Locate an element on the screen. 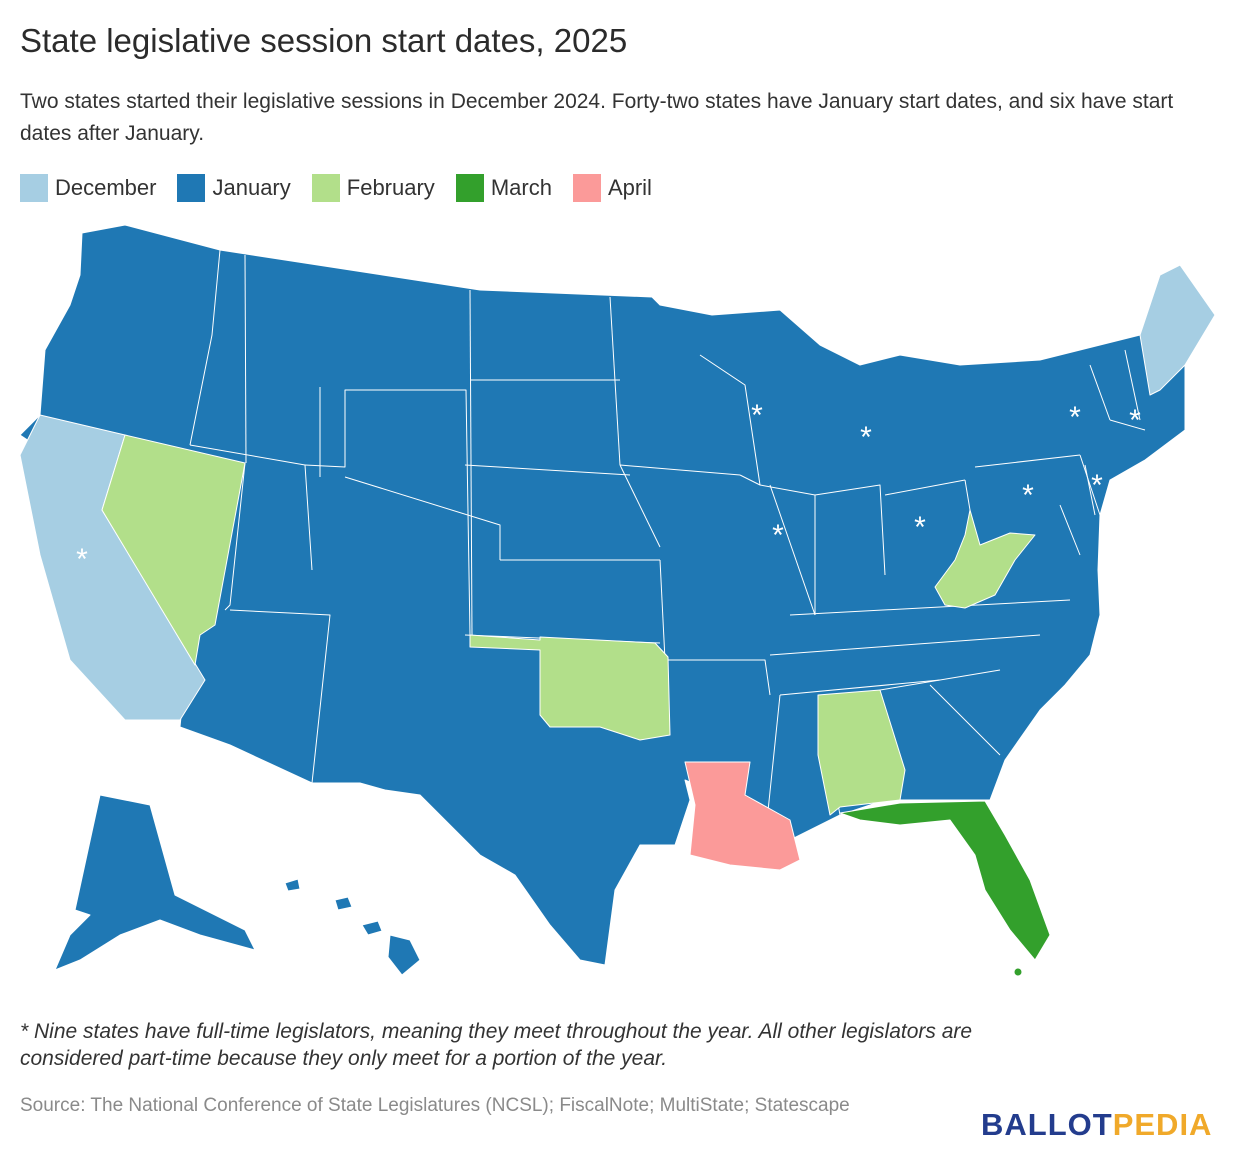 The height and width of the screenshot is (1166, 1240). legend-swatch-april is located at coordinates (586, 188).